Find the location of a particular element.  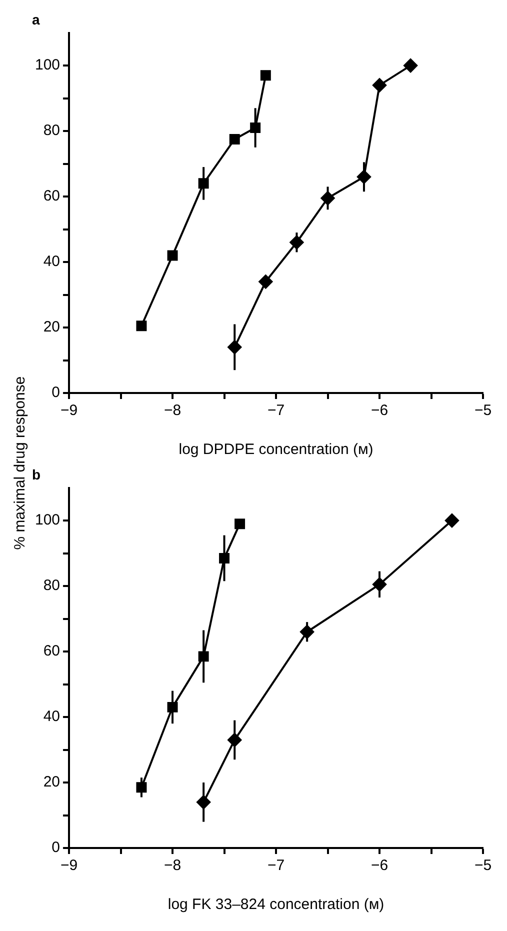

chart-title: a is located at coordinates (36, 19).